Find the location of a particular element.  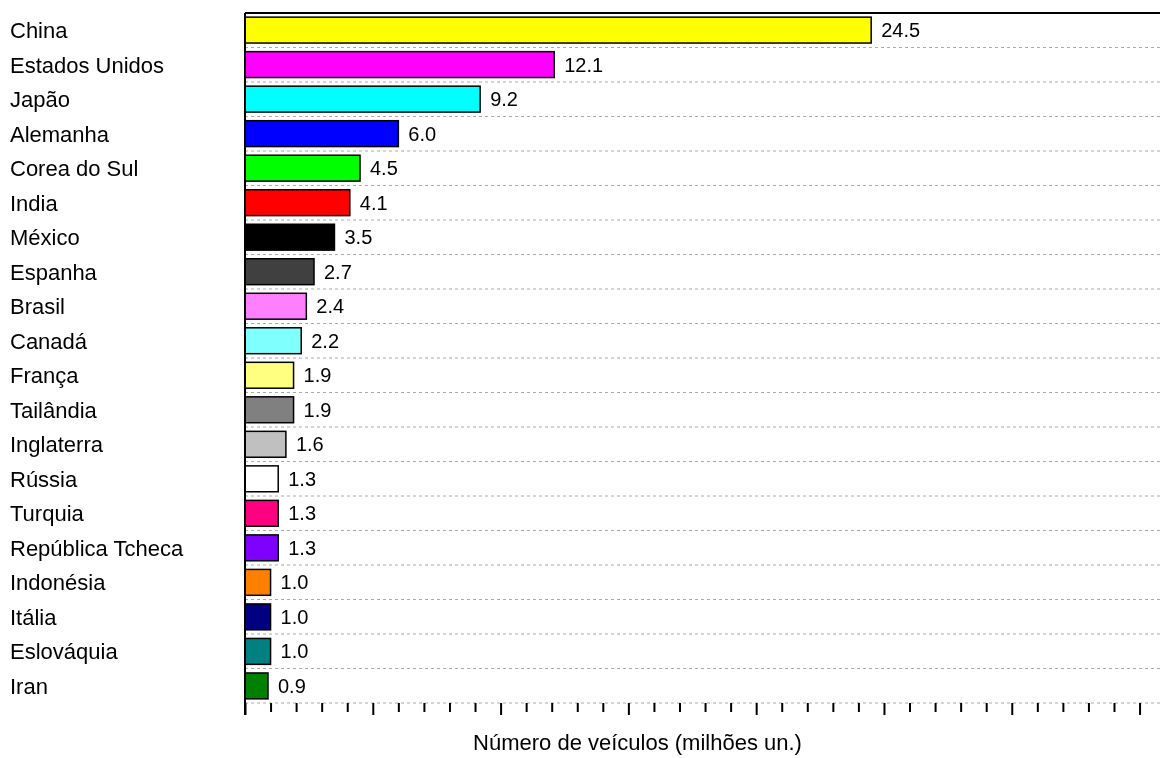

y-tick-label: Japão is located at coordinates (40, 100).